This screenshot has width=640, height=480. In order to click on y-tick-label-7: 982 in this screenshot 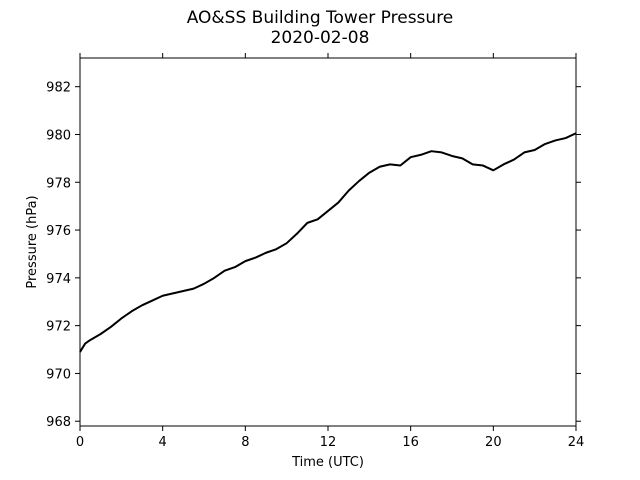, I will do `click(58, 88)`.